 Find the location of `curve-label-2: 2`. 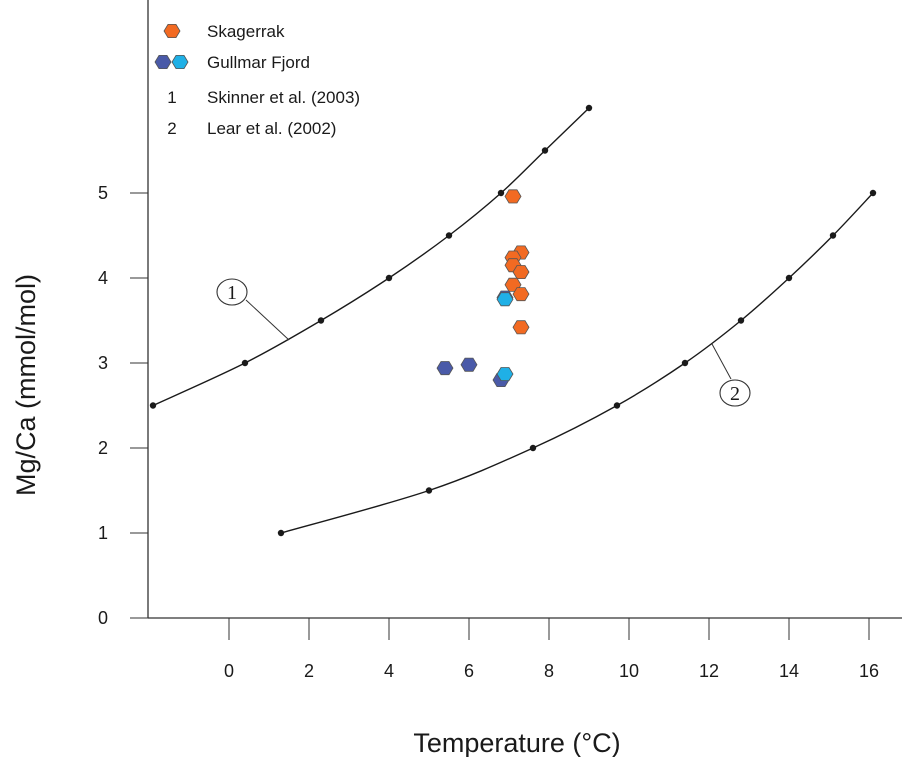

curve-label-2: 2 is located at coordinates (735, 394).